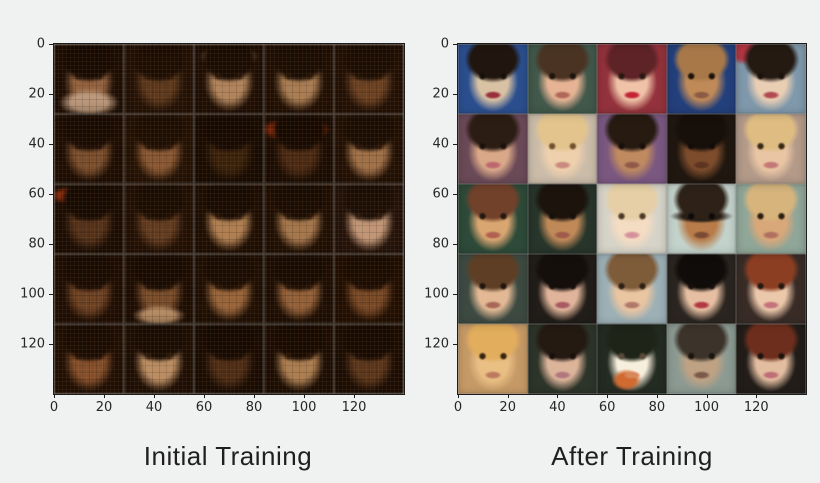  What do you see at coordinates (304, 407) in the screenshot?
I see `x-tick-label: 100` at bounding box center [304, 407].